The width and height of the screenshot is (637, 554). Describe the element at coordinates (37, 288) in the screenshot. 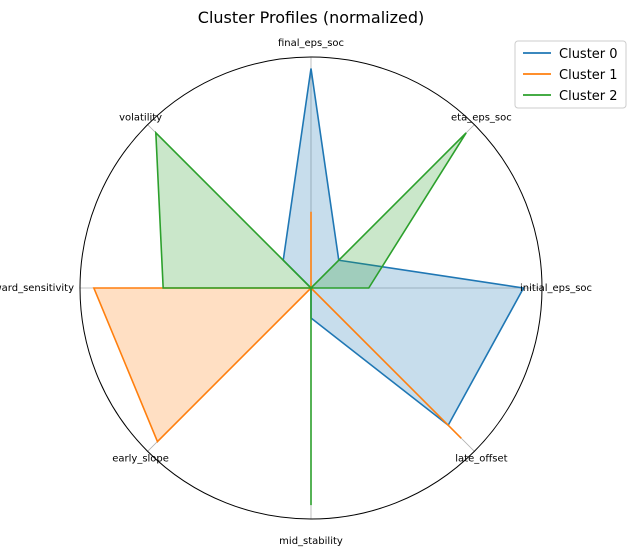

I see `axis-label-reward_sensitivity: reward_sensitivity` at that location.